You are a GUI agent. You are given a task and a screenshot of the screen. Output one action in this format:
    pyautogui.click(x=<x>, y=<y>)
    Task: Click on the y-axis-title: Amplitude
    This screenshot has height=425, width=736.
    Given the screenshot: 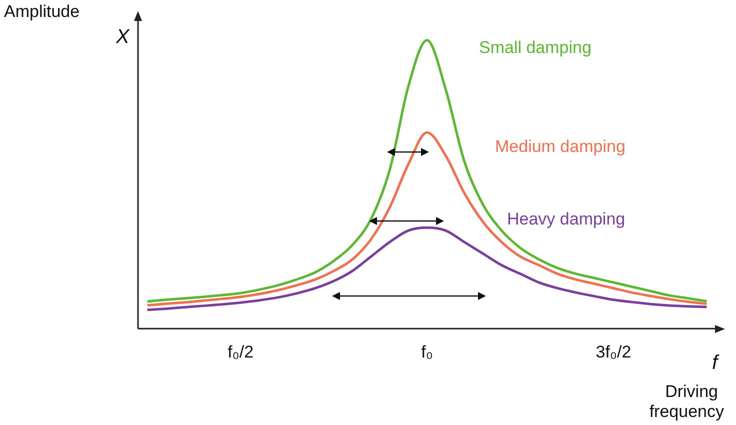 What is the action you would take?
    pyautogui.click(x=42, y=12)
    